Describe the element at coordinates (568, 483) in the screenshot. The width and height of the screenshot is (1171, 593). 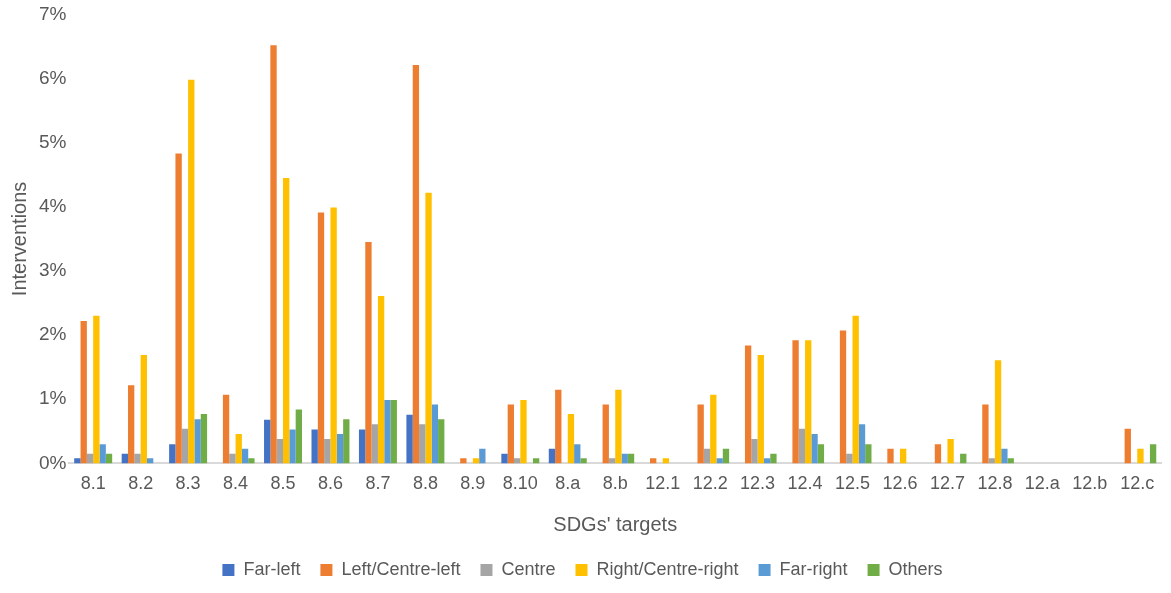
I see `x-tick-label: 8.a` at that location.